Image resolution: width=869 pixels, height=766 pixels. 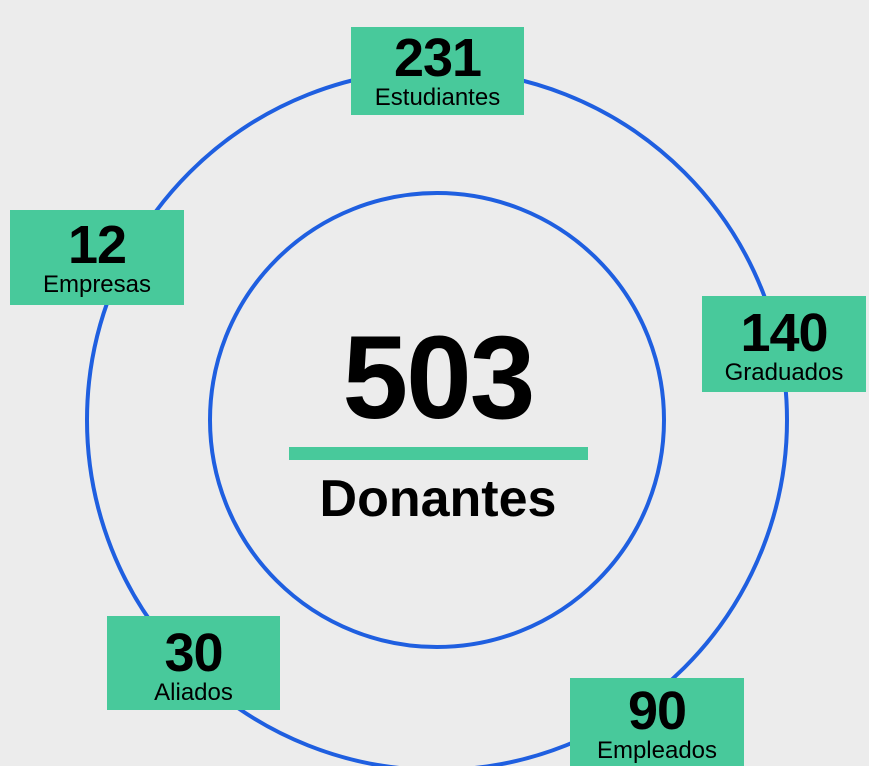 What do you see at coordinates (193, 692) in the screenshot?
I see `group-label: Aliados` at bounding box center [193, 692].